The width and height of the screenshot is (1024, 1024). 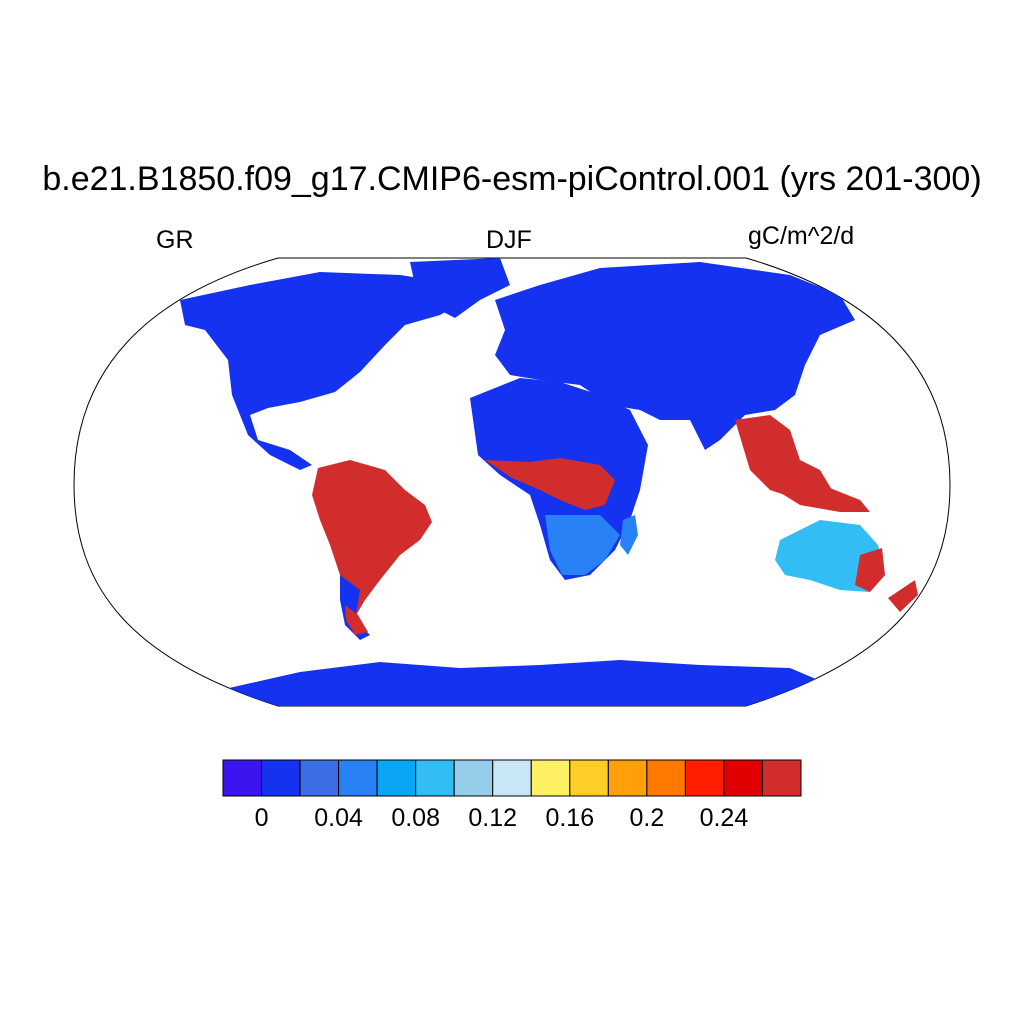 What do you see at coordinates (460, 288) in the screenshot?
I see `greenland` at bounding box center [460, 288].